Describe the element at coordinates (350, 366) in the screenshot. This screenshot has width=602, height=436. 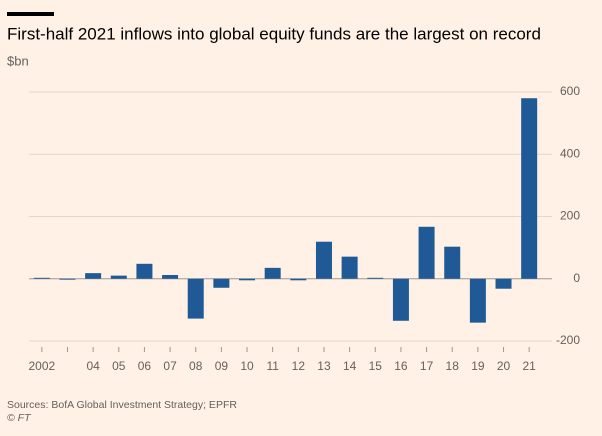
I see `x-tick-label: 14` at that location.